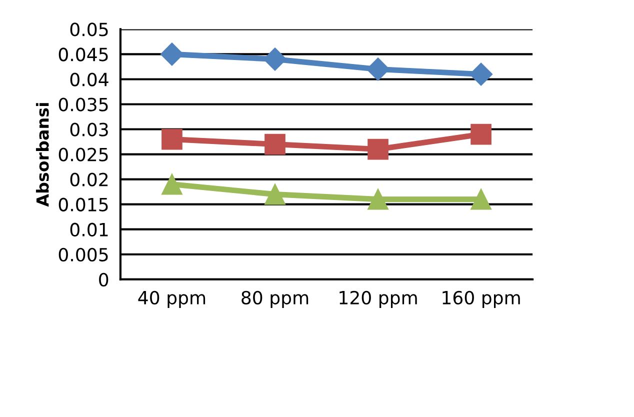 The height and width of the screenshot is (417, 634). Describe the element at coordinates (481, 299) in the screenshot. I see `x-tick-label: 160 ppm` at that location.